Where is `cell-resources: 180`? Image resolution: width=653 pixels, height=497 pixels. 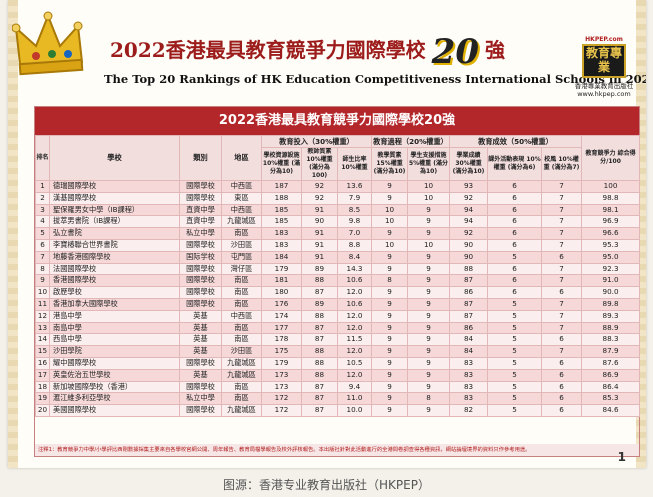 cell-resources: 180 is located at coordinates (281, 292).